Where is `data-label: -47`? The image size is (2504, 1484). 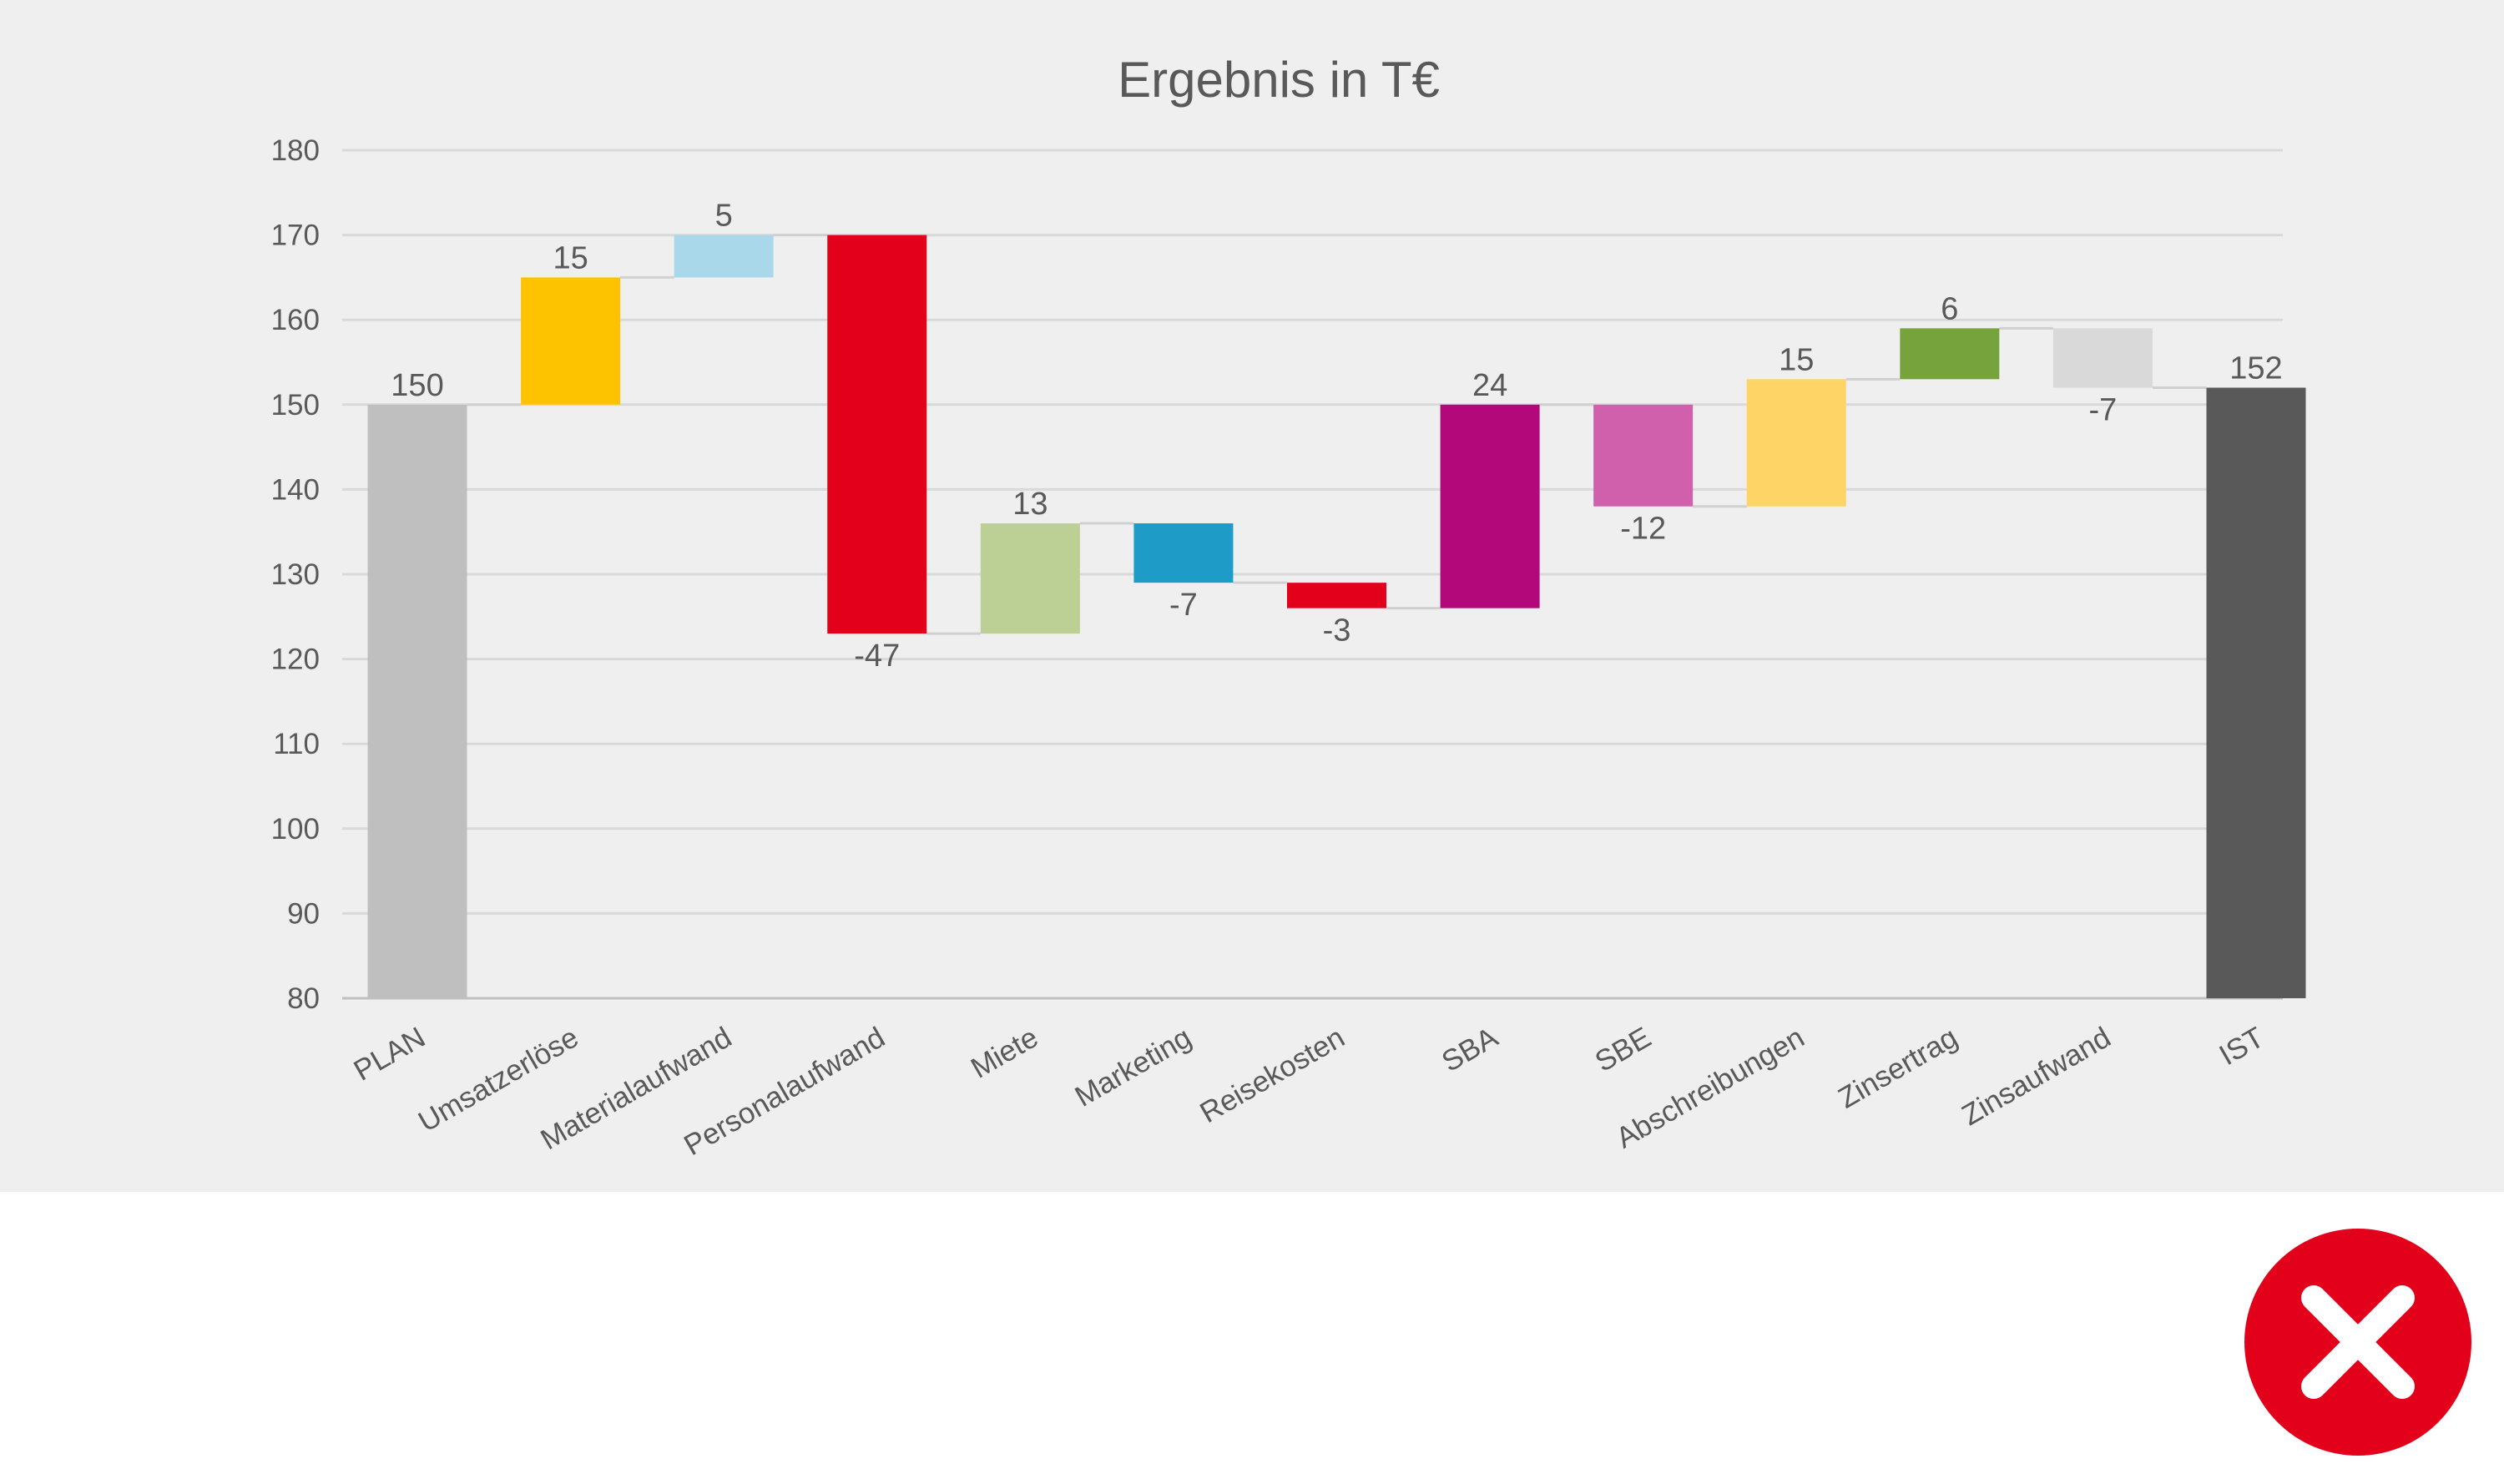
data-label: -47 is located at coordinates (877, 656).